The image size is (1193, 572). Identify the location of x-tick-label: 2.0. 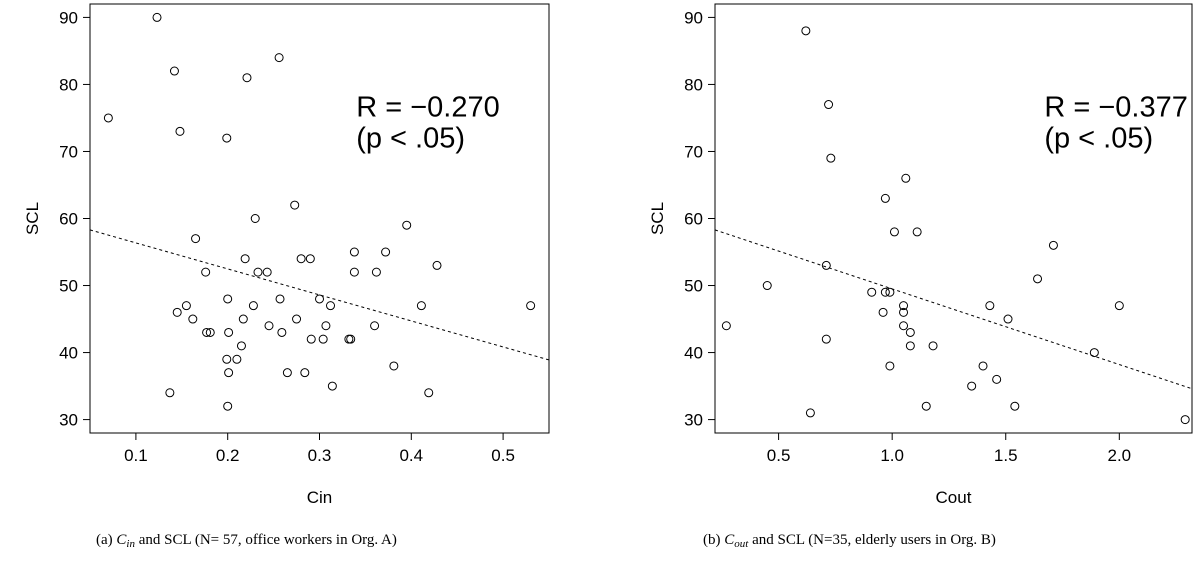
(1119, 455).